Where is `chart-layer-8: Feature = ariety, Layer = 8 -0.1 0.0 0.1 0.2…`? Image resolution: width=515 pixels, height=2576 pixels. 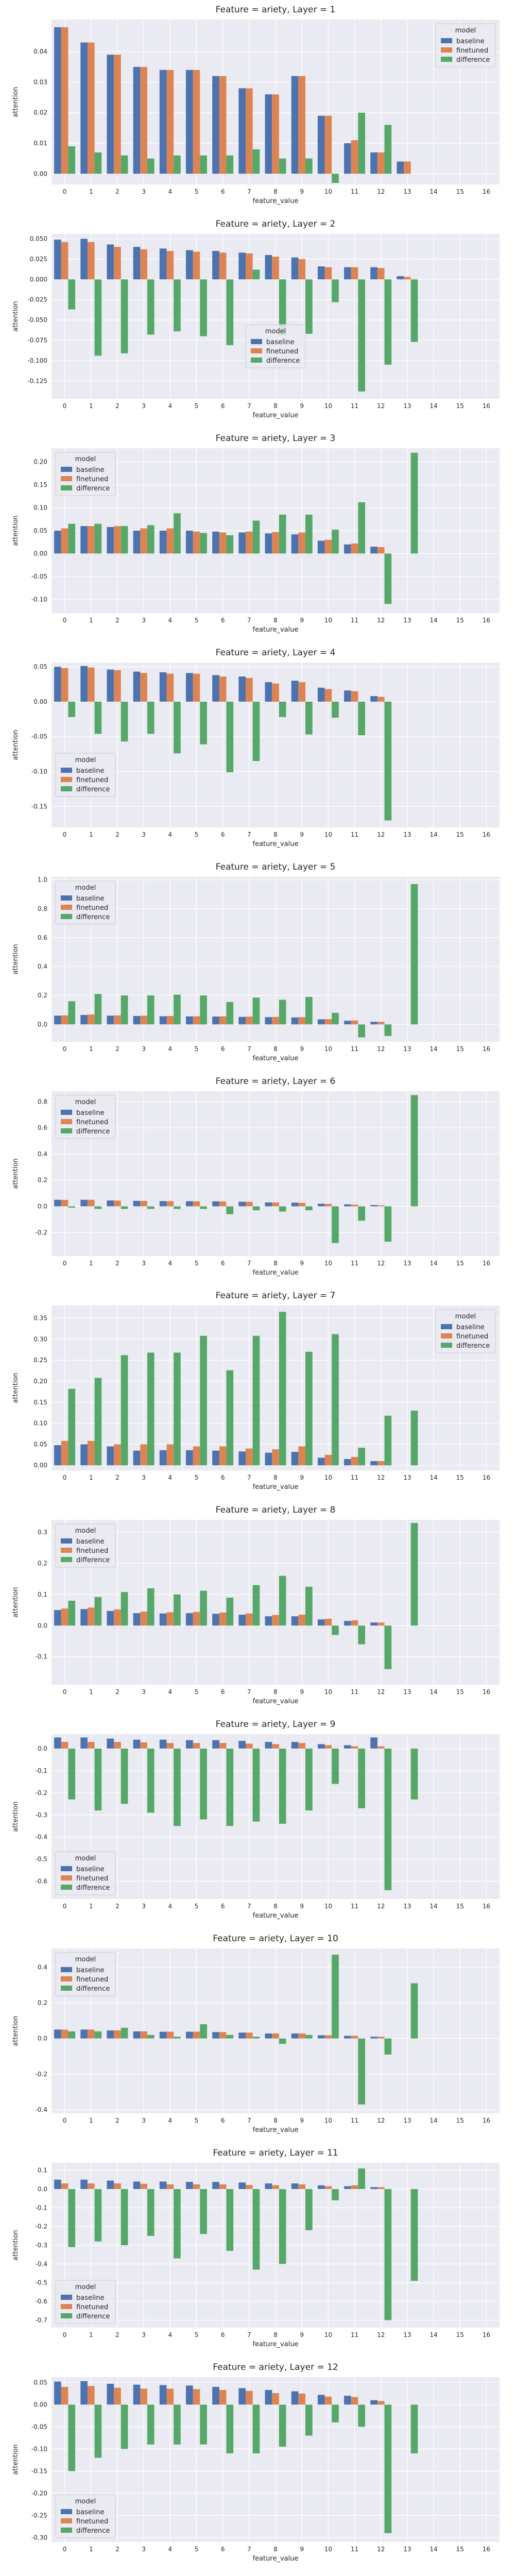 chart-layer-8: Feature = ariety, Layer = 8 -0.1 0.0 0.1 0.2… is located at coordinates (256, 1605).